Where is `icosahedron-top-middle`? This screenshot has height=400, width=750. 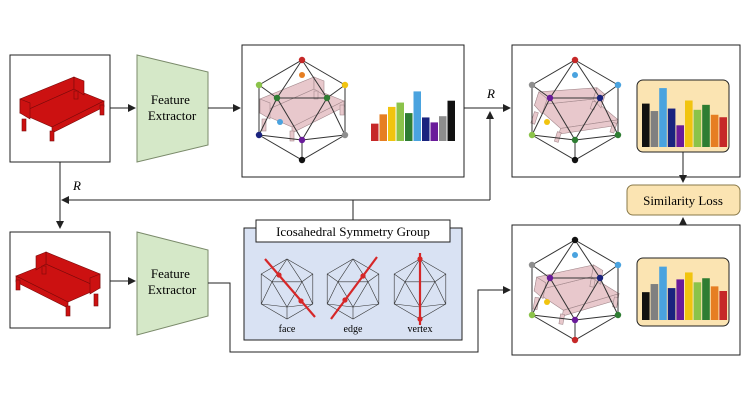 icosahedron-top-middle is located at coordinates (302, 110).